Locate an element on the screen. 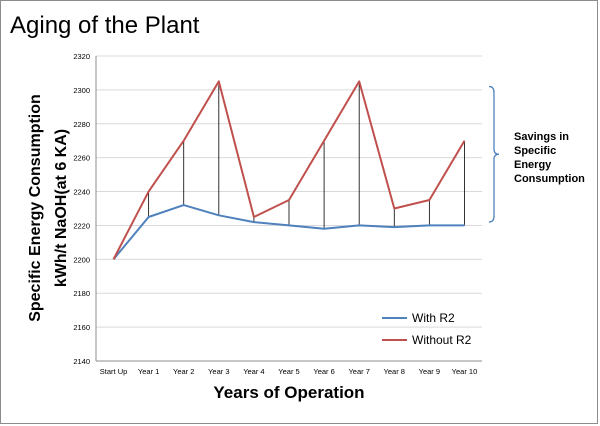 The width and height of the screenshot is (600, 426). x-tick-label: Year 5 is located at coordinates (288, 371).